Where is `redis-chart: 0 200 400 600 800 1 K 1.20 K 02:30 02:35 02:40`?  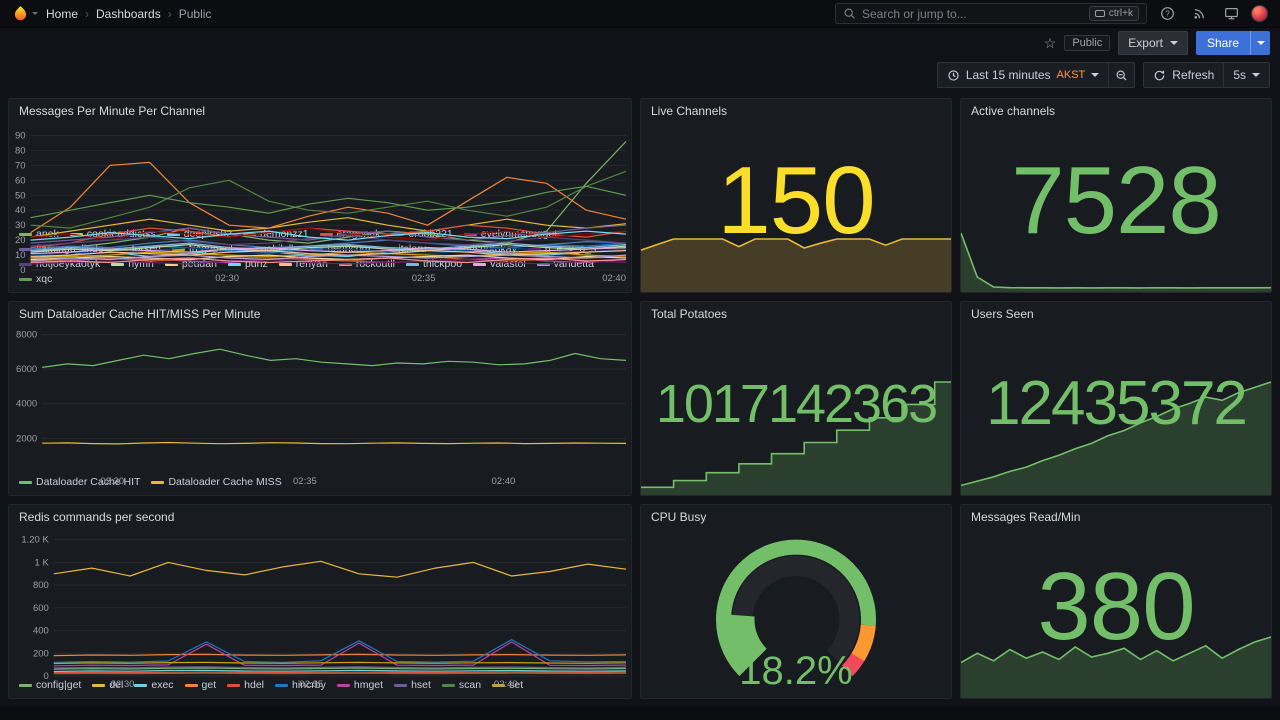
redis-chart: 0 200 400 600 800 1 K 1.20 K 02:30 02:35 02:40 is located at coordinates (320, 609).